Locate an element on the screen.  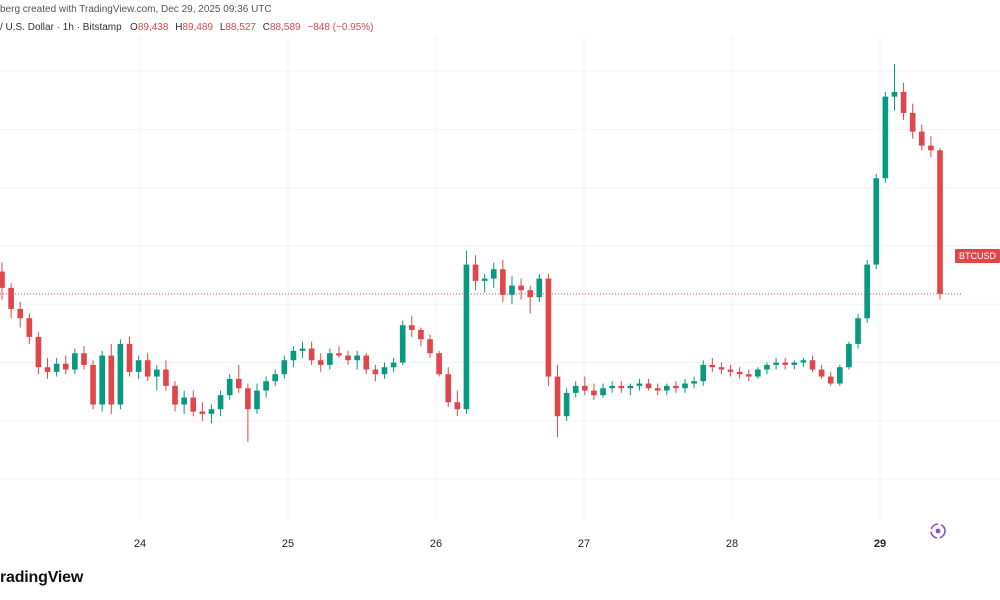
x-tick-label: 28 is located at coordinates (732, 544).